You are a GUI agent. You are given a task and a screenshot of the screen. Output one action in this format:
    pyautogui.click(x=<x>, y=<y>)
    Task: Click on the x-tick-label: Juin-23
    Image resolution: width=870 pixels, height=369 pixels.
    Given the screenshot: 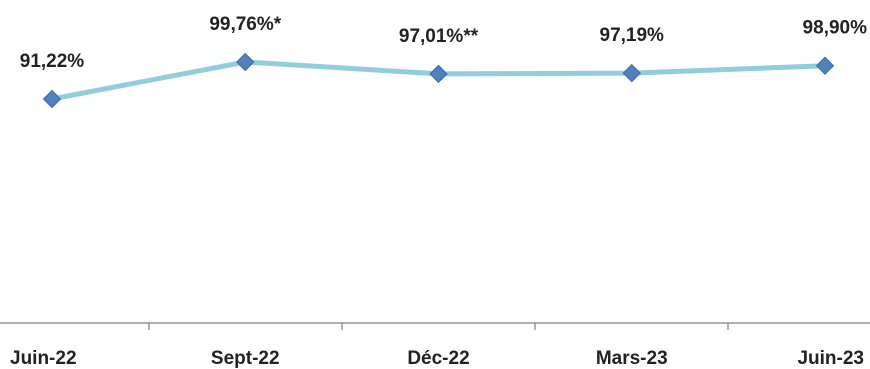 What is the action you would take?
    pyautogui.click(x=830, y=358)
    